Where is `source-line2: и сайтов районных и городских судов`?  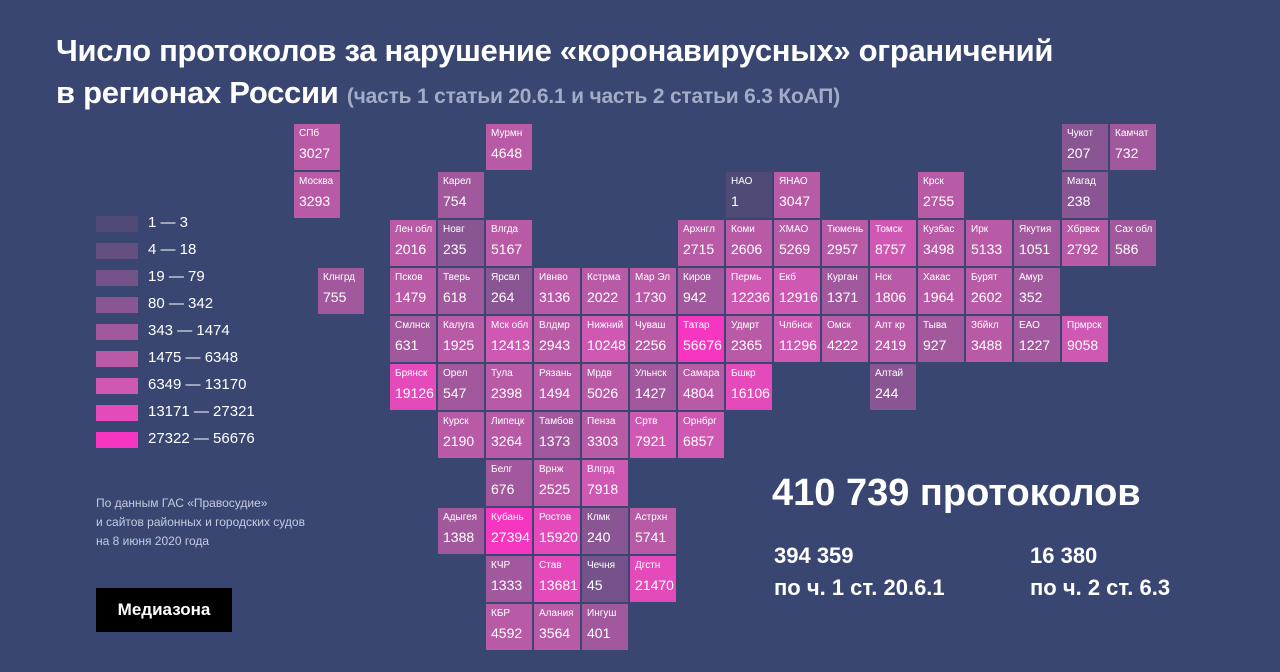 source-line2: и сайтов районных и городских судов is located at coordinates (200, 522).